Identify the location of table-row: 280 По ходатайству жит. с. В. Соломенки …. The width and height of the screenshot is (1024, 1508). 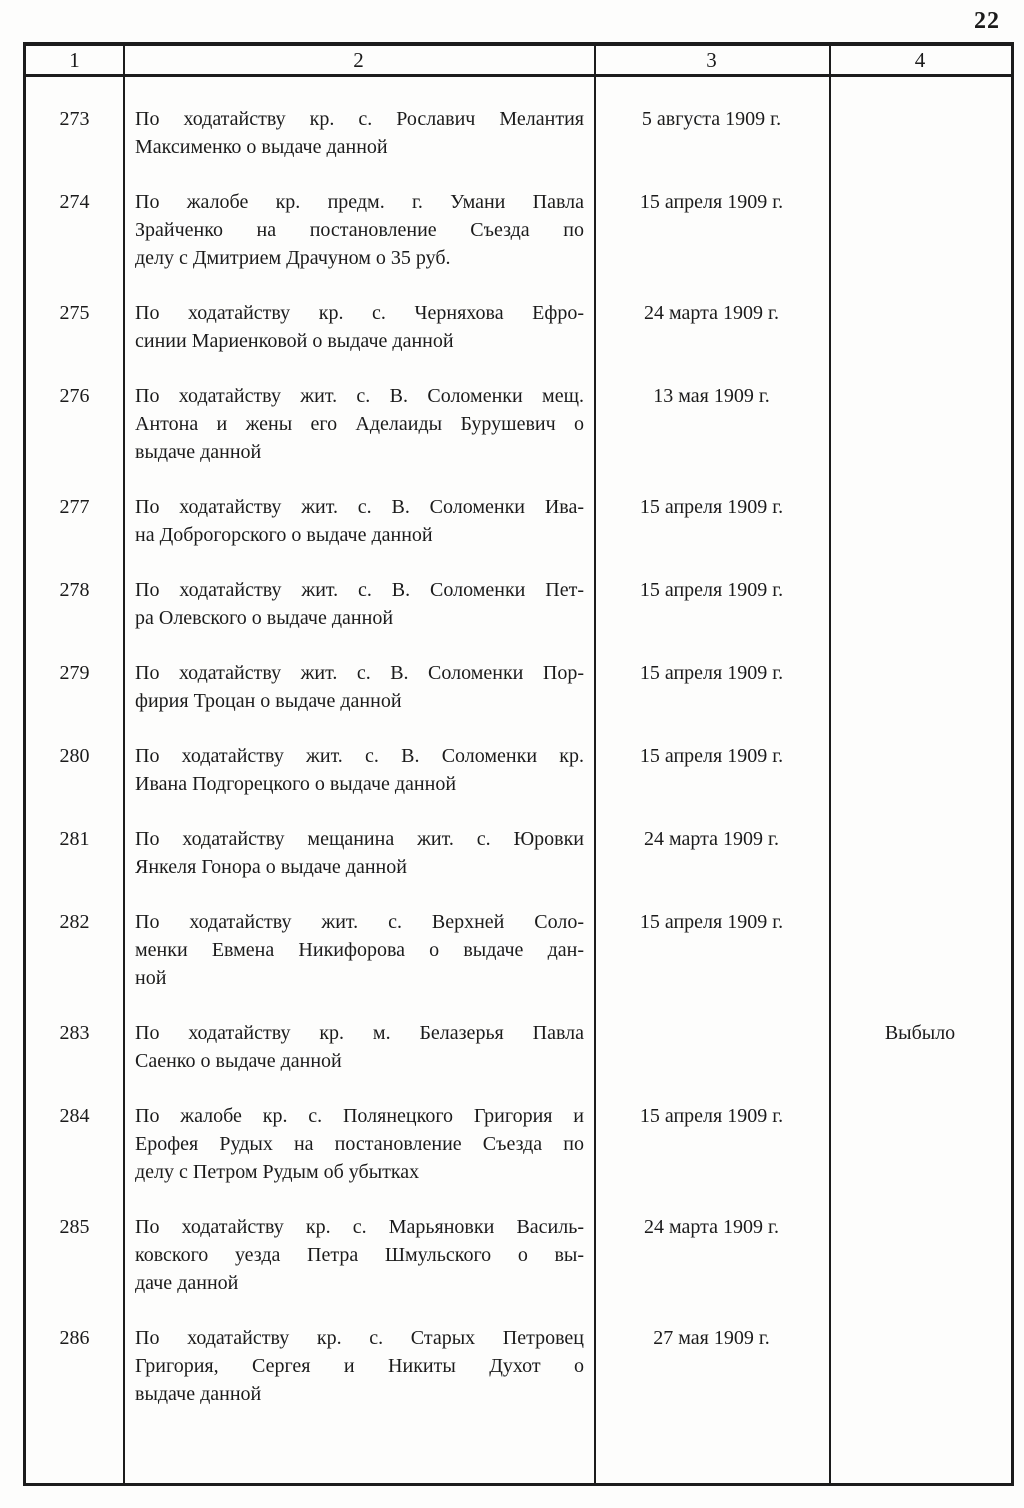
(518, 770).